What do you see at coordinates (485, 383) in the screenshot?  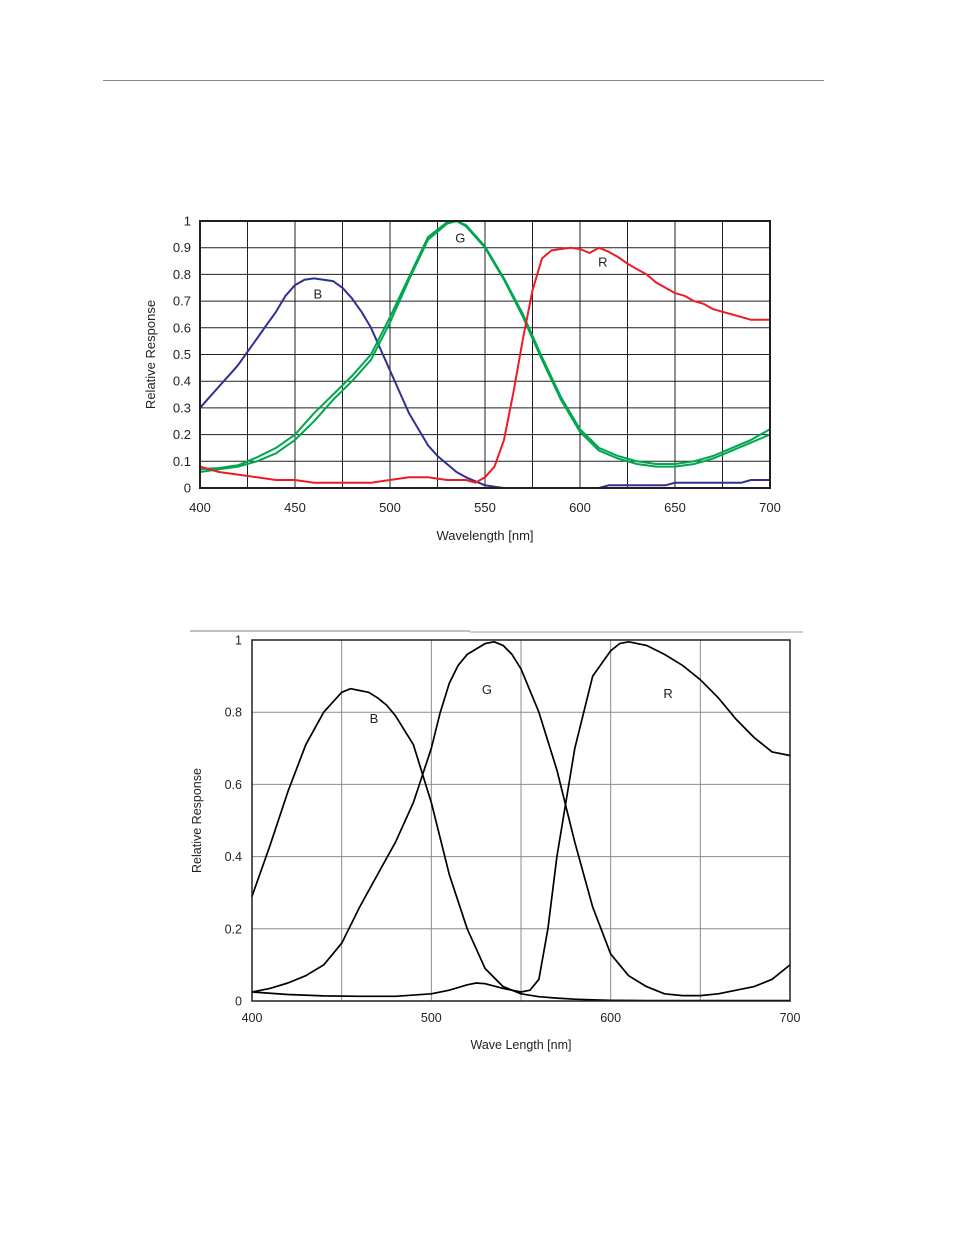 I see `chart1-series-b-0-line` at bounding box center [485, 383].